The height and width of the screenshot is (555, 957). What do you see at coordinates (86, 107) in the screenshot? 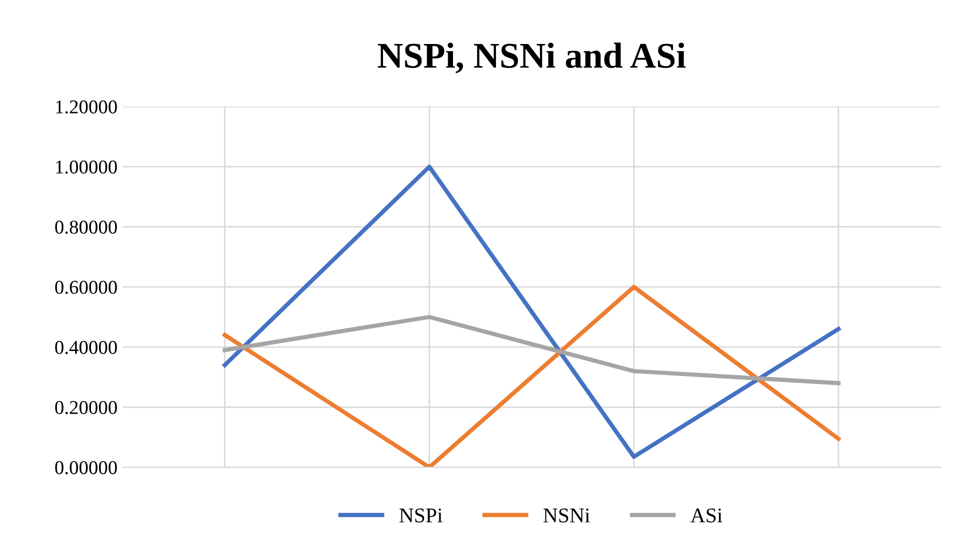
I see `y-tick-label: 1.20000` at bounding box center [86, 107].